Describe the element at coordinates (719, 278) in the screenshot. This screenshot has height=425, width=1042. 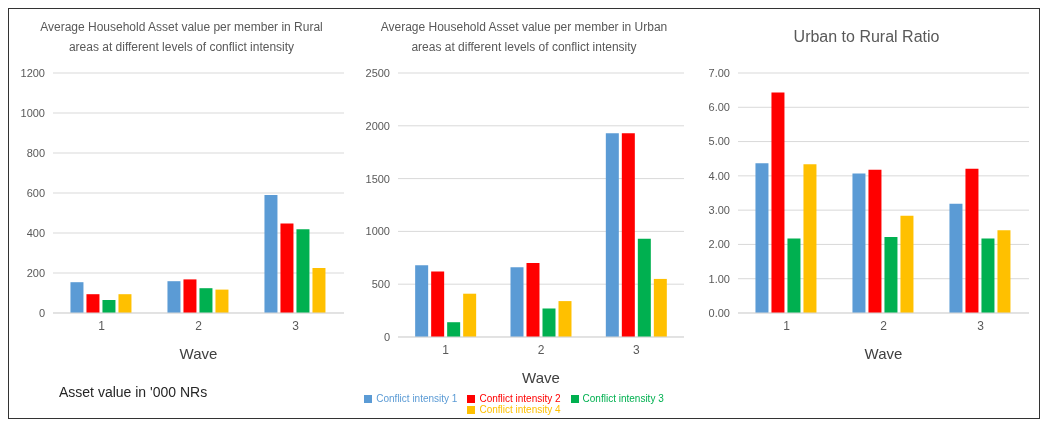
I see `y-tick-label: 1.00` at that location.